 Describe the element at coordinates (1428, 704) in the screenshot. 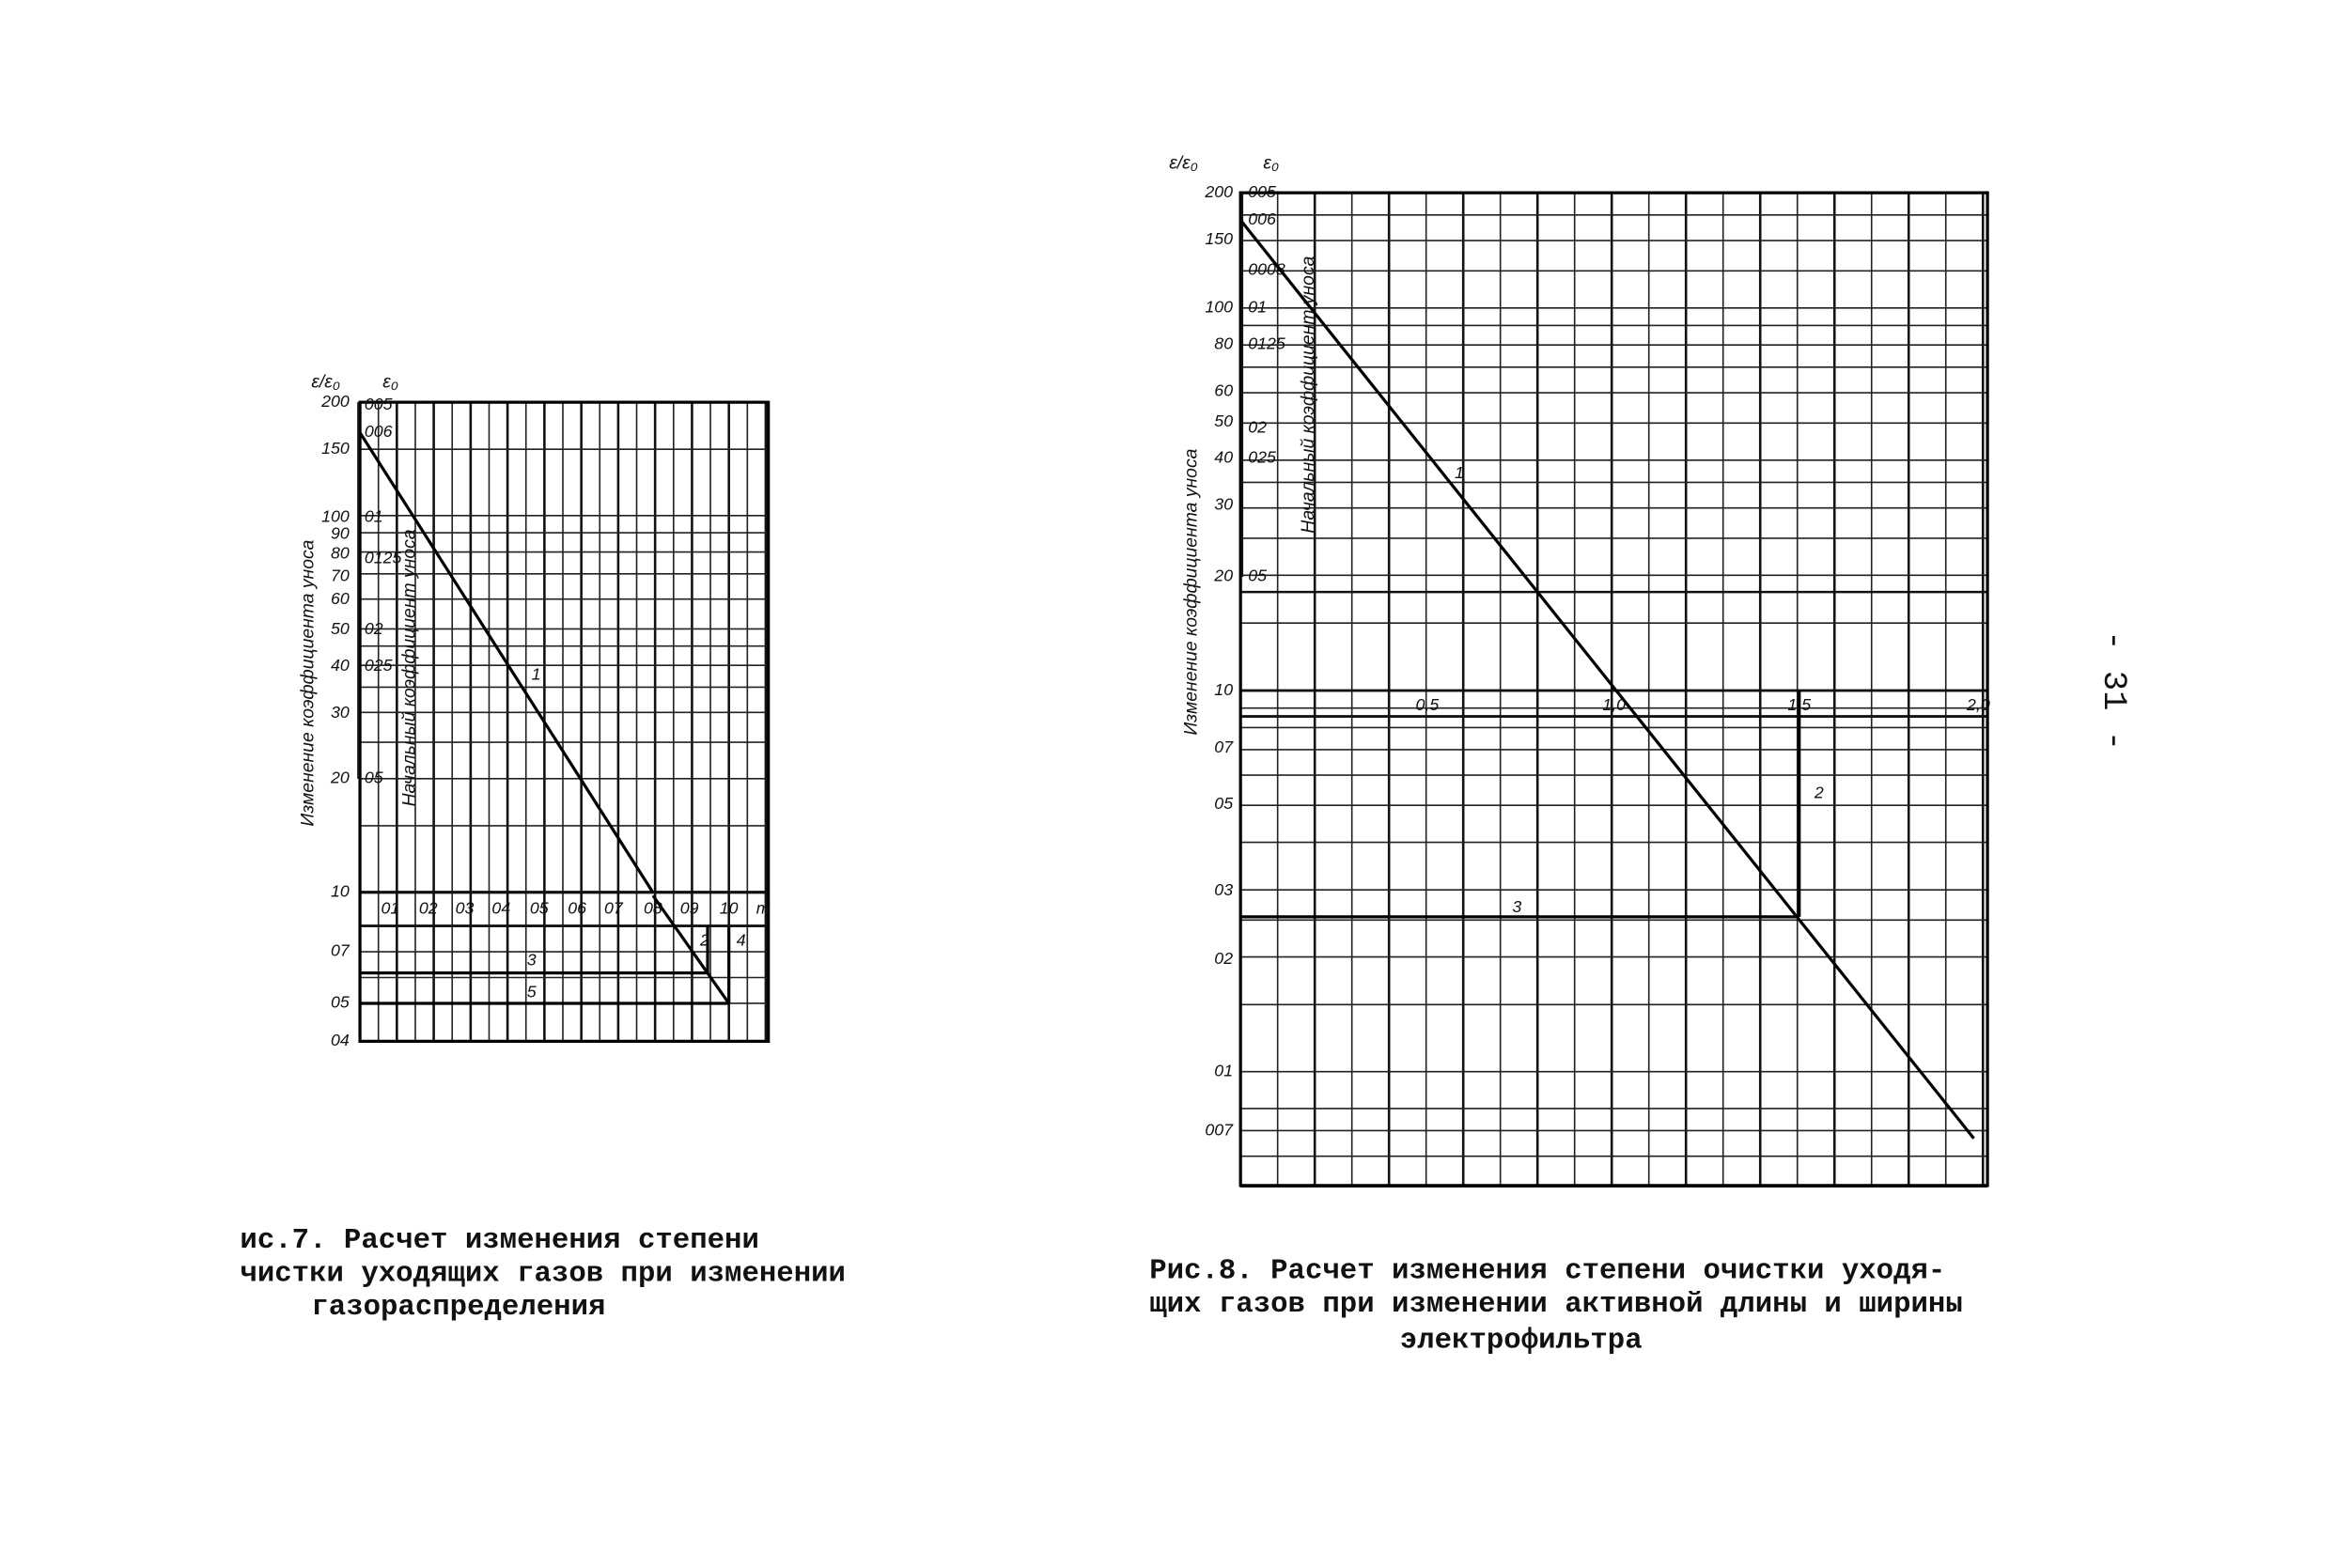

I see `x-tick-label: 0,5` at that location.